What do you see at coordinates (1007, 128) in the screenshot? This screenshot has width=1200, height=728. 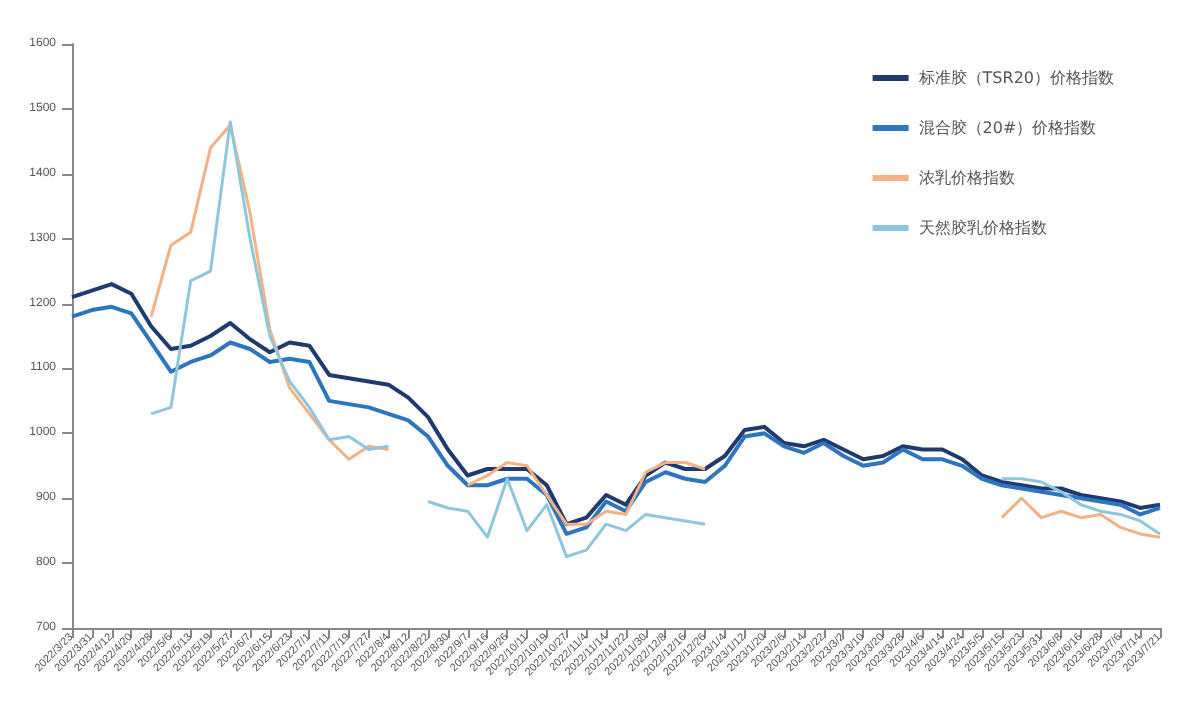 I see `legend-label: 混合胶（20#）价格指数` at bounding box center [1007, 128].